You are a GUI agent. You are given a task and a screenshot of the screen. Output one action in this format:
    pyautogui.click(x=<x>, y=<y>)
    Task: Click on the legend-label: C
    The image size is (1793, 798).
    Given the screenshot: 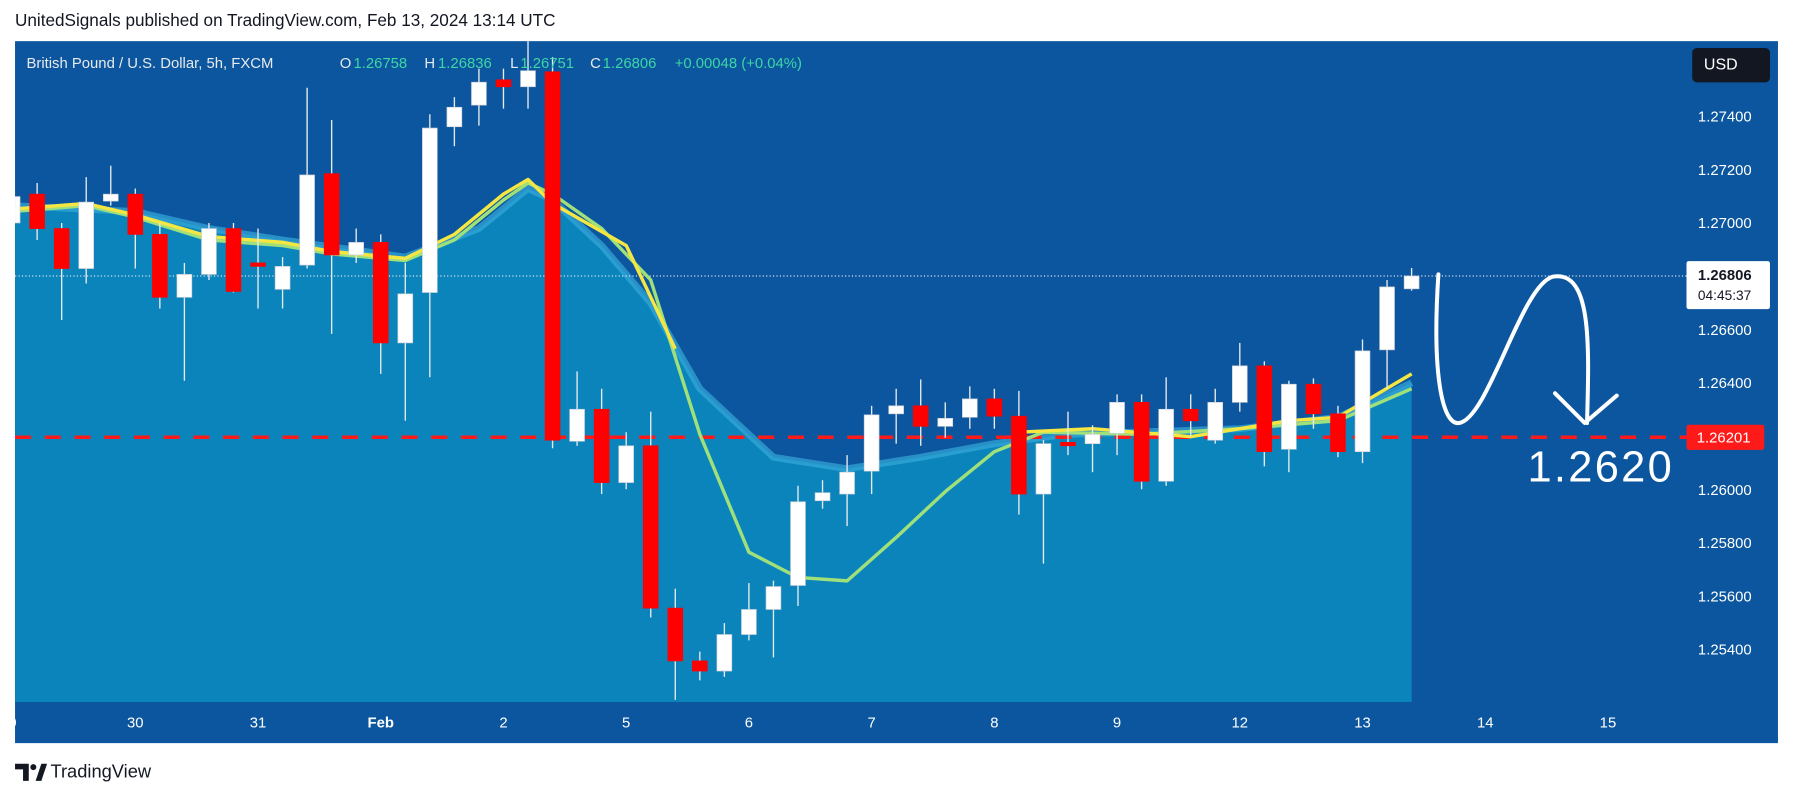 What is the action you would take?
    pyautogui.click(x=595, y=64)
    